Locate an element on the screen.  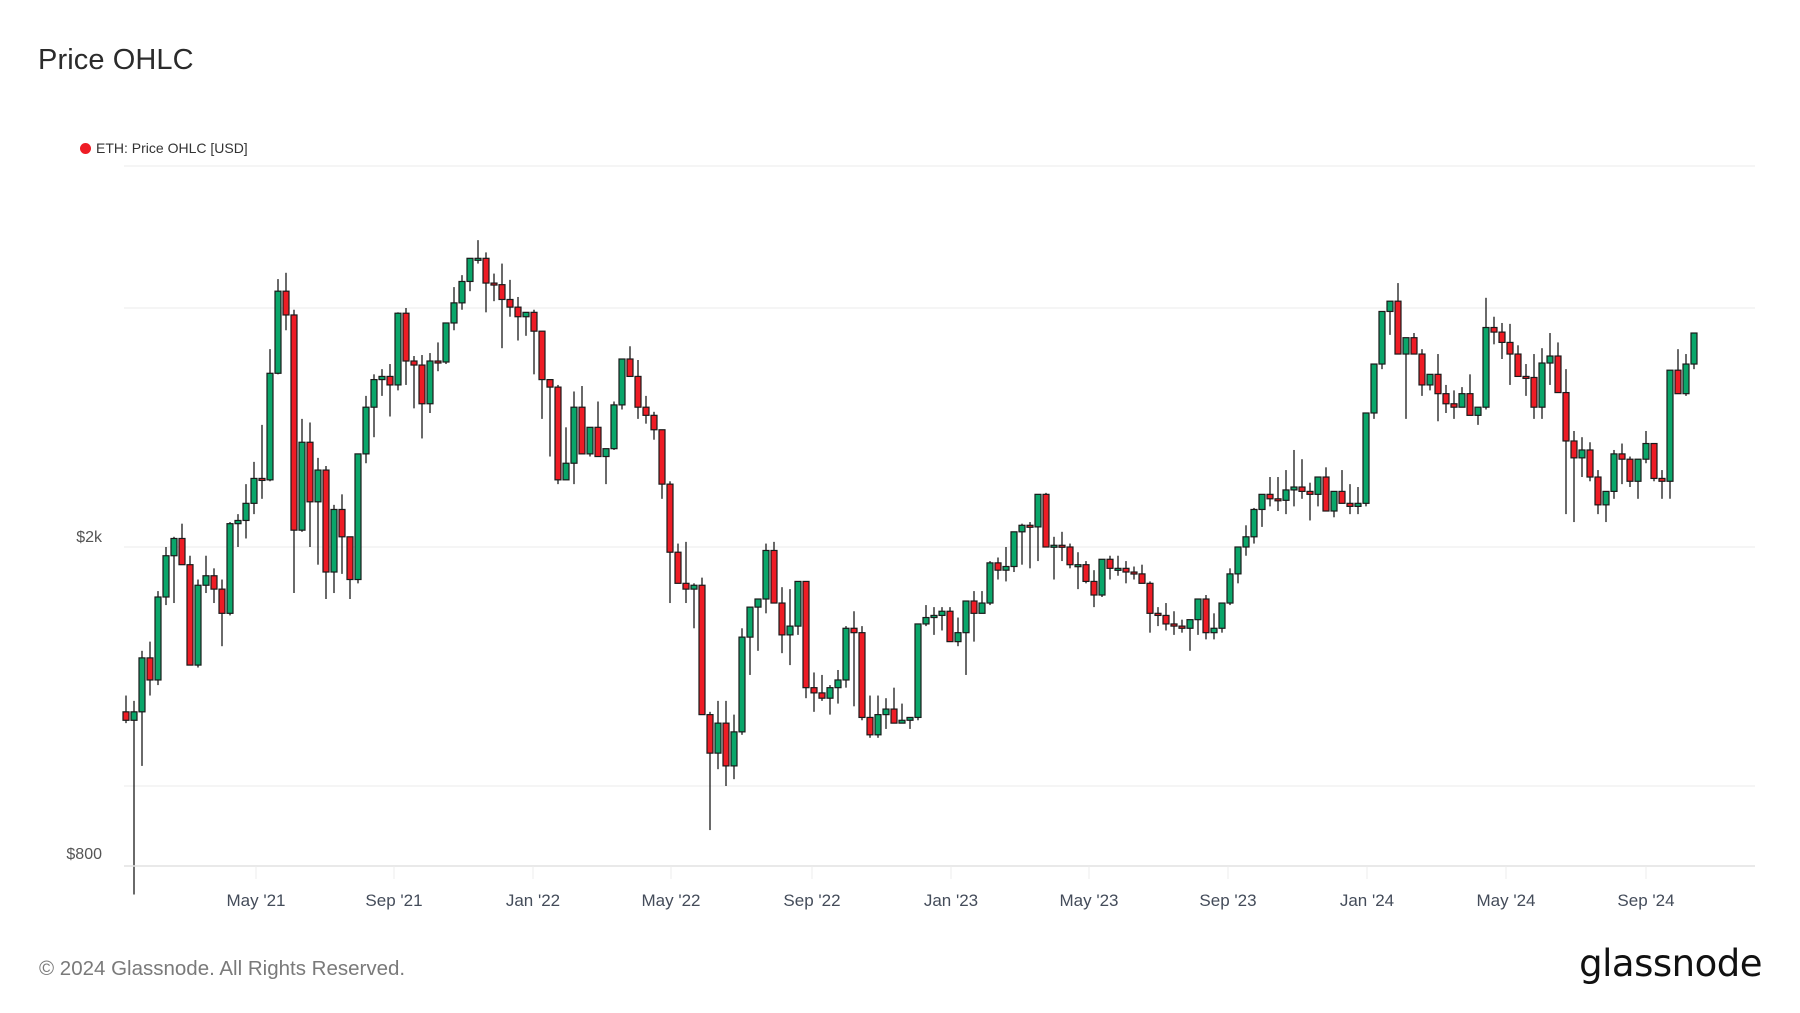
x-tick-label: Jan '23 is located at coordinates (951, 900).